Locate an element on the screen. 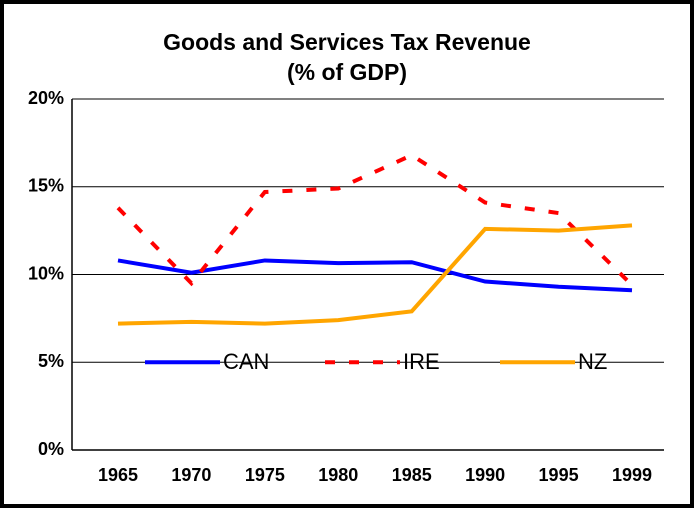 This screenshot has width=694, height=508. x-tick-label: 1965 is located at coordinates (118, 475).